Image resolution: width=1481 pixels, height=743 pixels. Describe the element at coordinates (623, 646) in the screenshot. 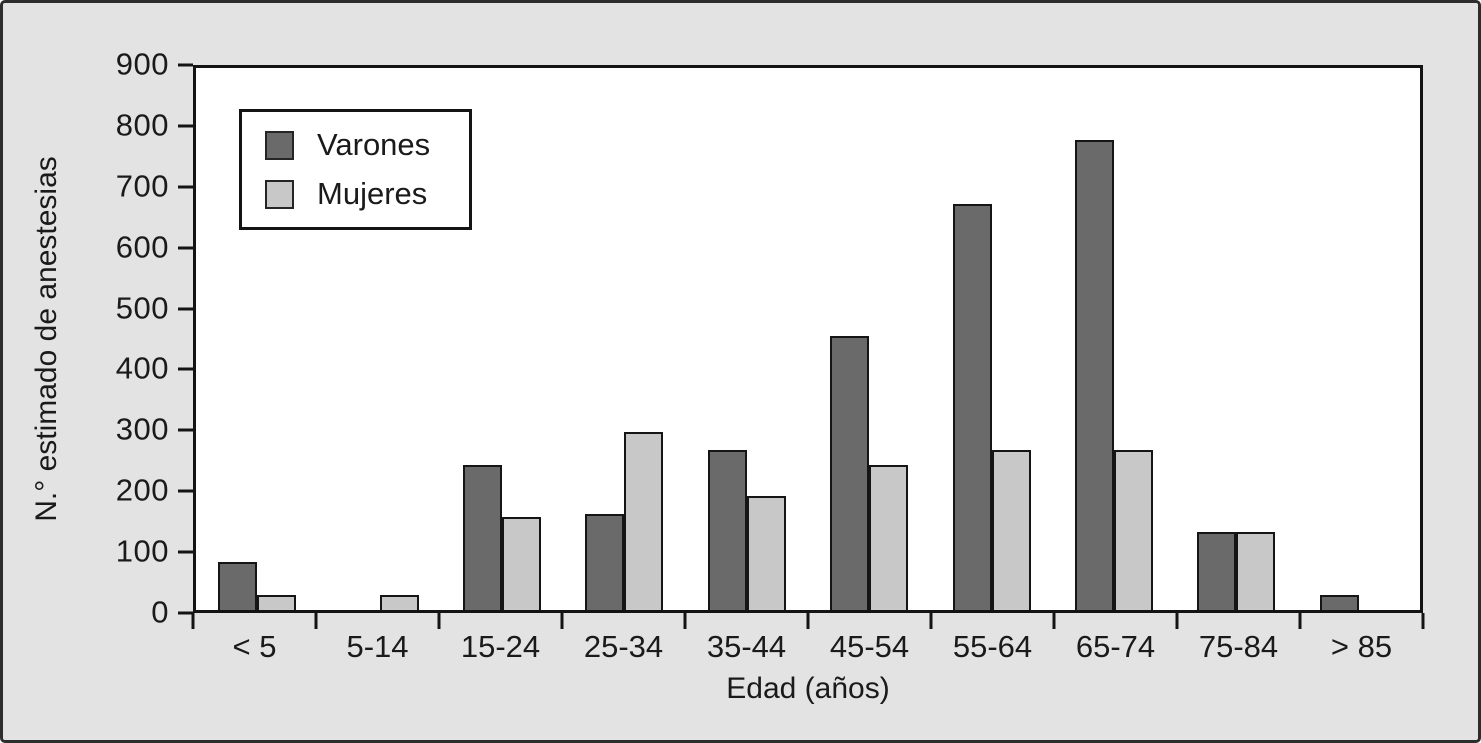

I see `x-category-label: 25-34` at that location.